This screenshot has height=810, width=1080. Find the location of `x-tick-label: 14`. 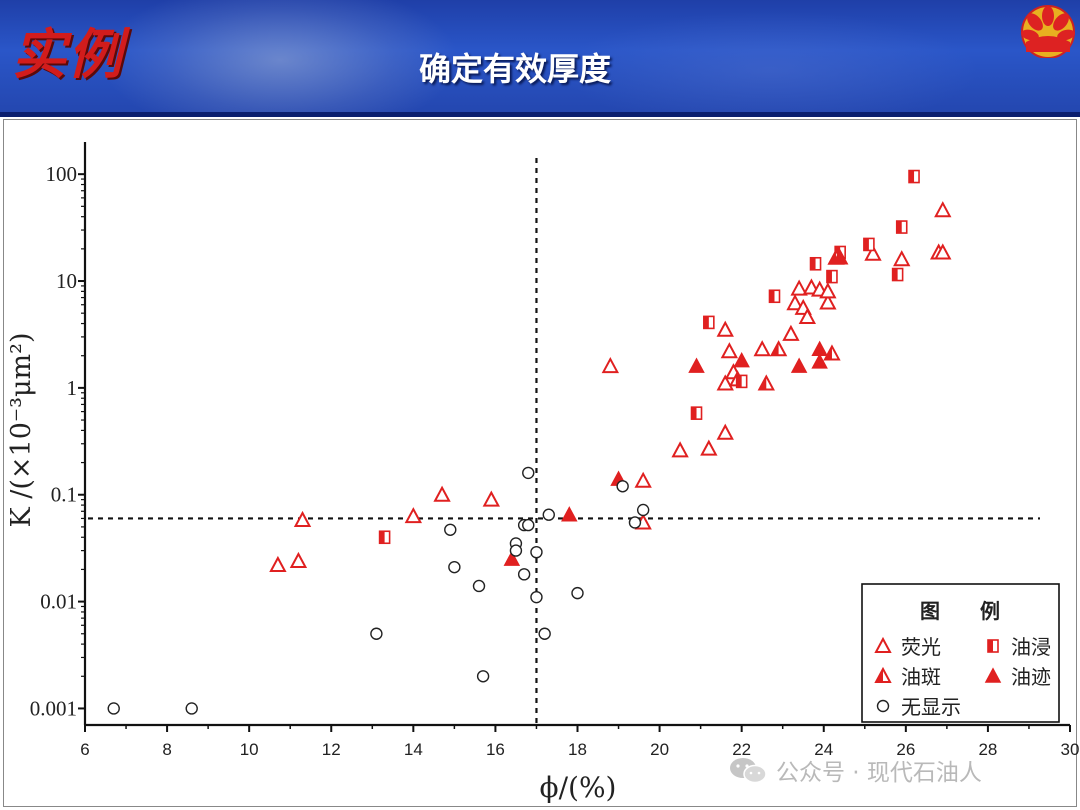

x-tick-label: 14 is located at coordinates (413, 749).